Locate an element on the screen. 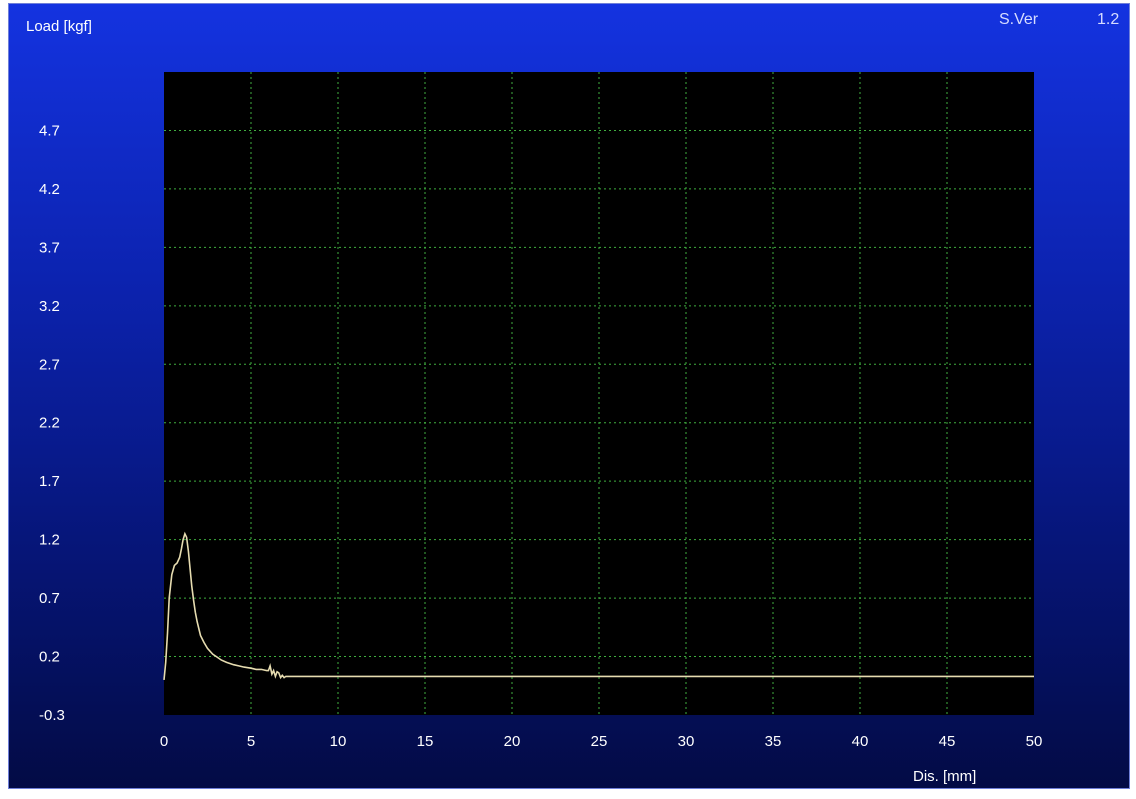 The image size is (1136, 799). x-tick-label: 25 is located at coordinates (599, 741).